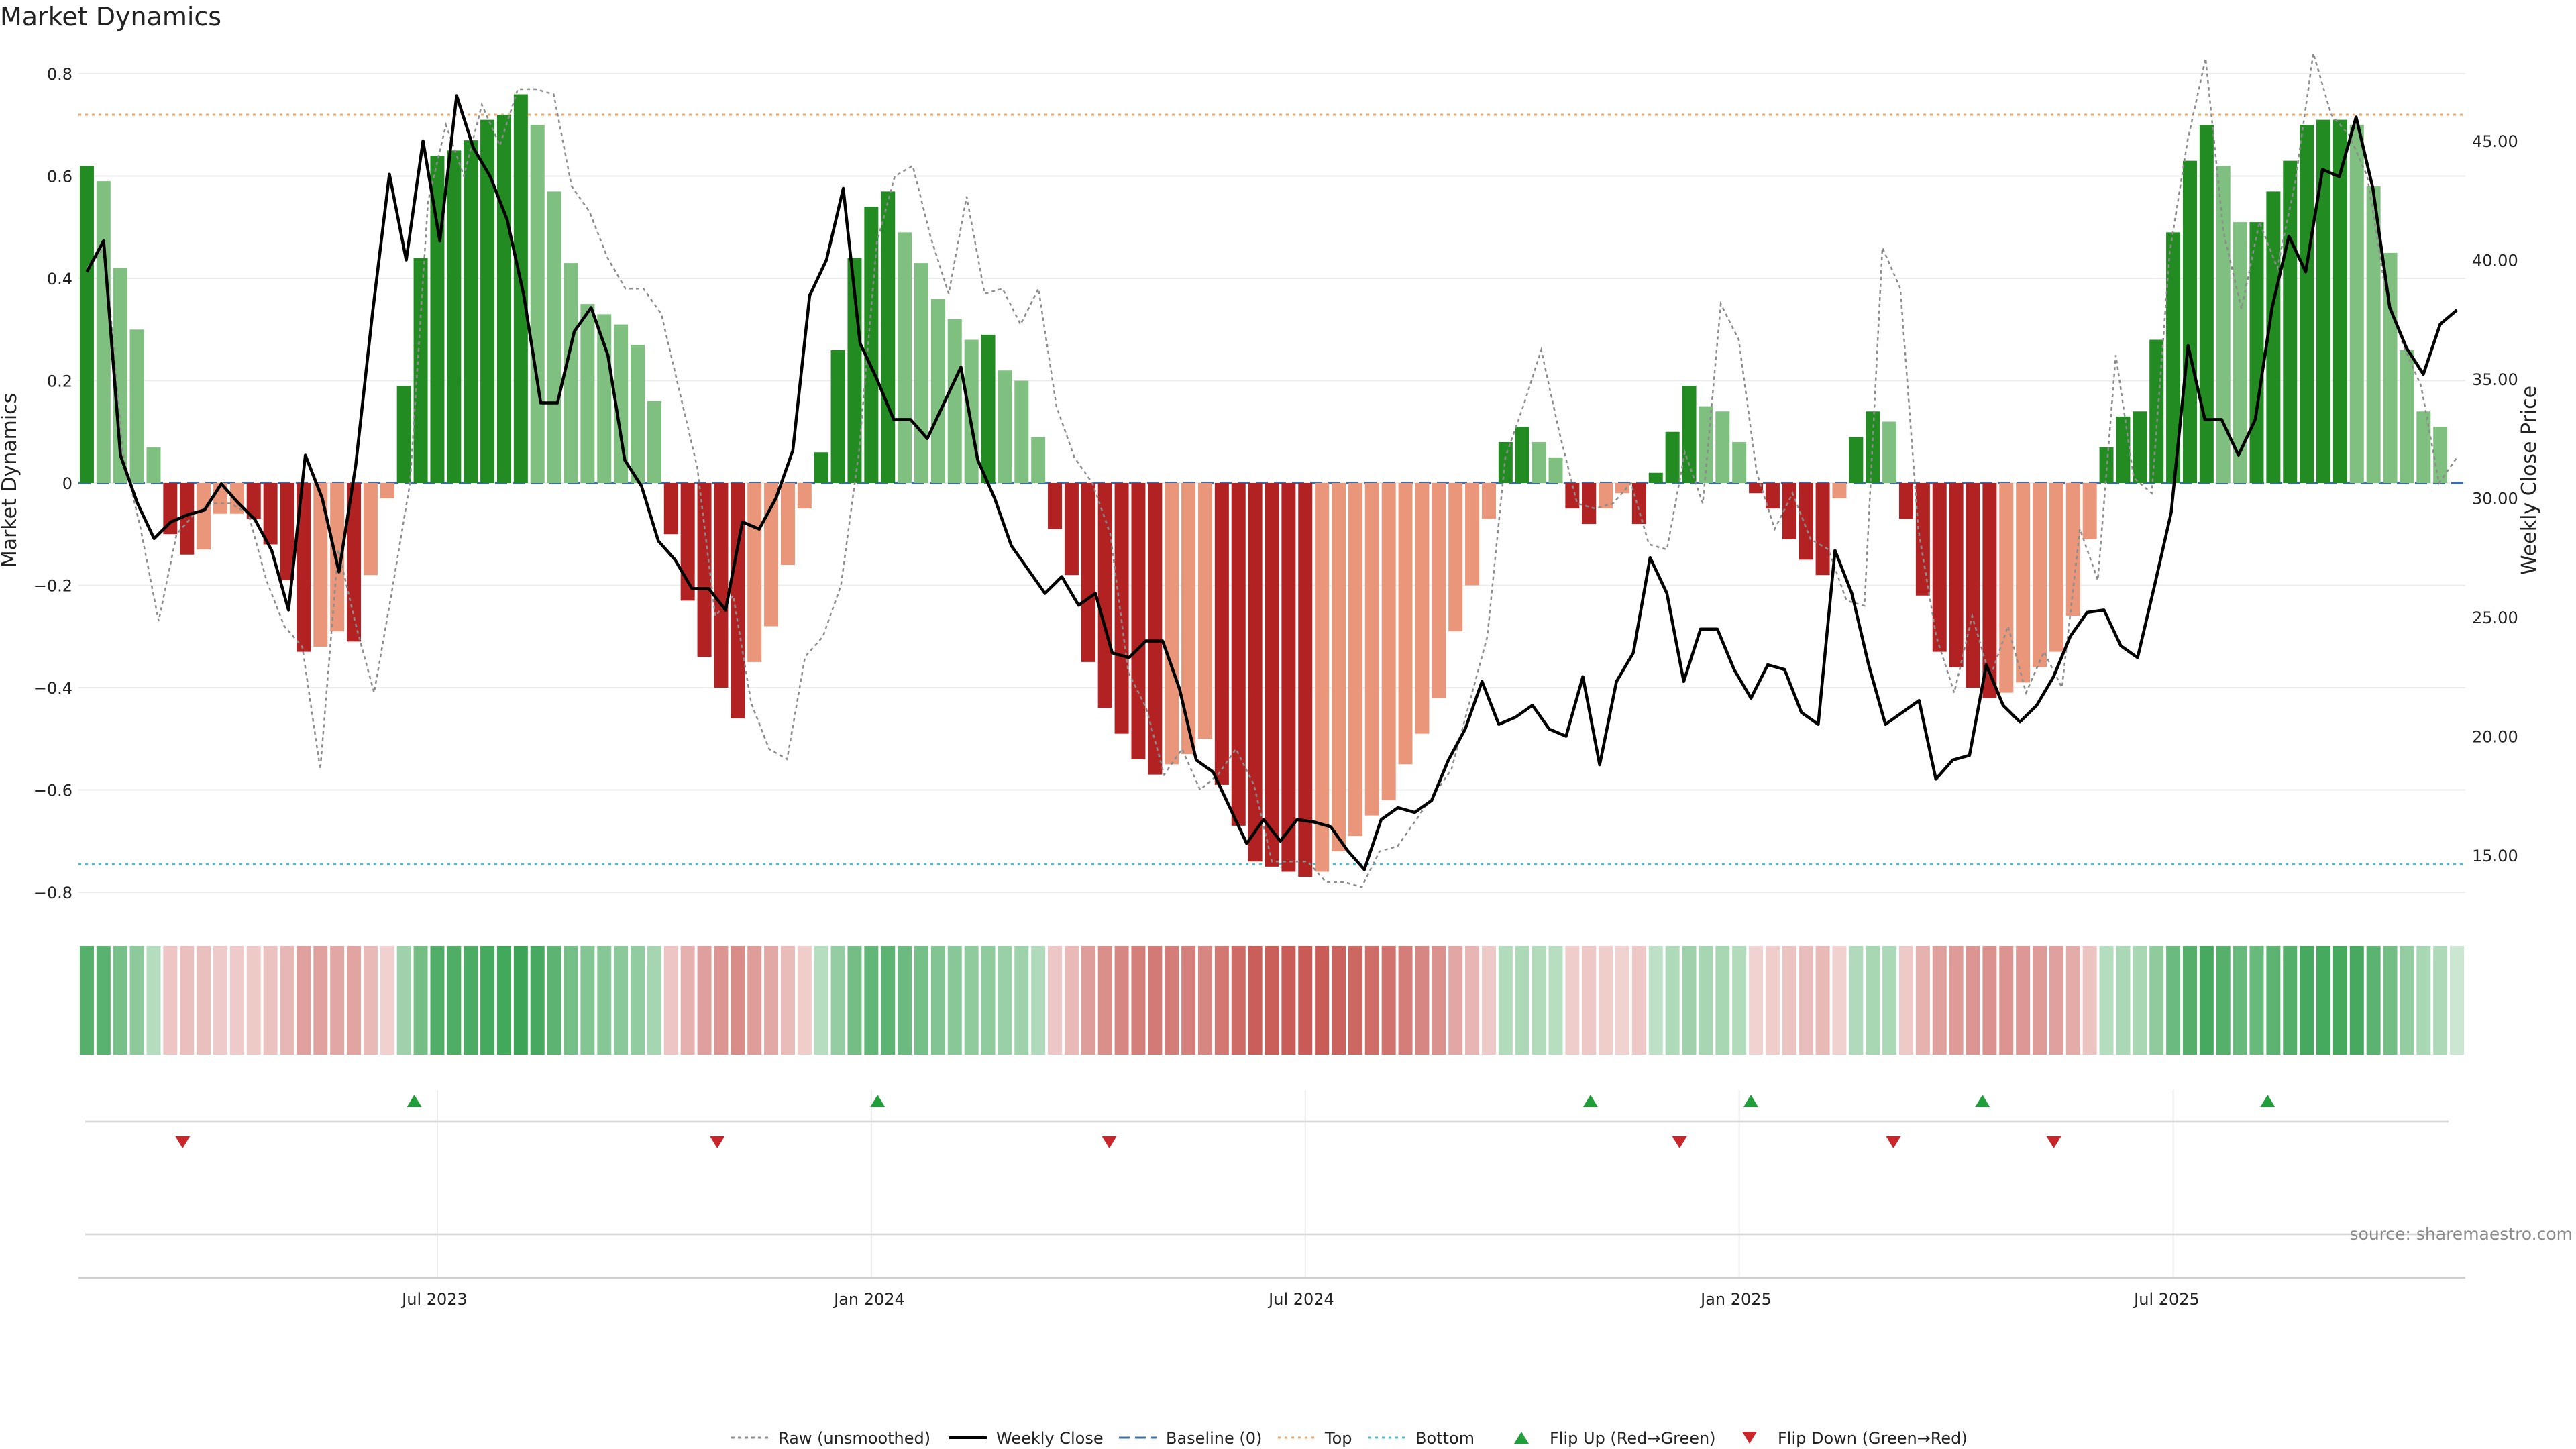 This screenshot has width=2576, height=1449. Describe the element at coordinates (2495, 498) in the screenshot. I see `y-axis-right: 45.00 40.00 35.00 30.00 25.00 20.00 15.00` at that location.